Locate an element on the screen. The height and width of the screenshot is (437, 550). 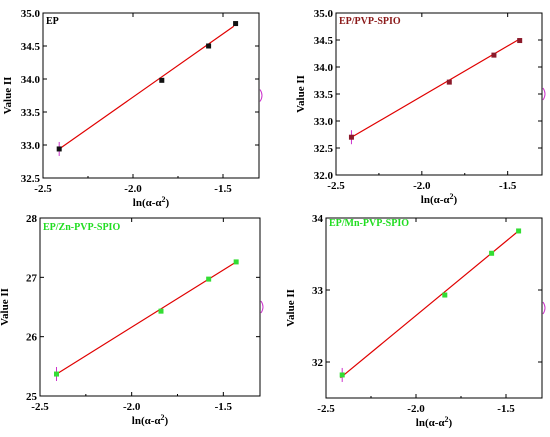
y-tick-label: 28 is located at coordinates (32, 219).